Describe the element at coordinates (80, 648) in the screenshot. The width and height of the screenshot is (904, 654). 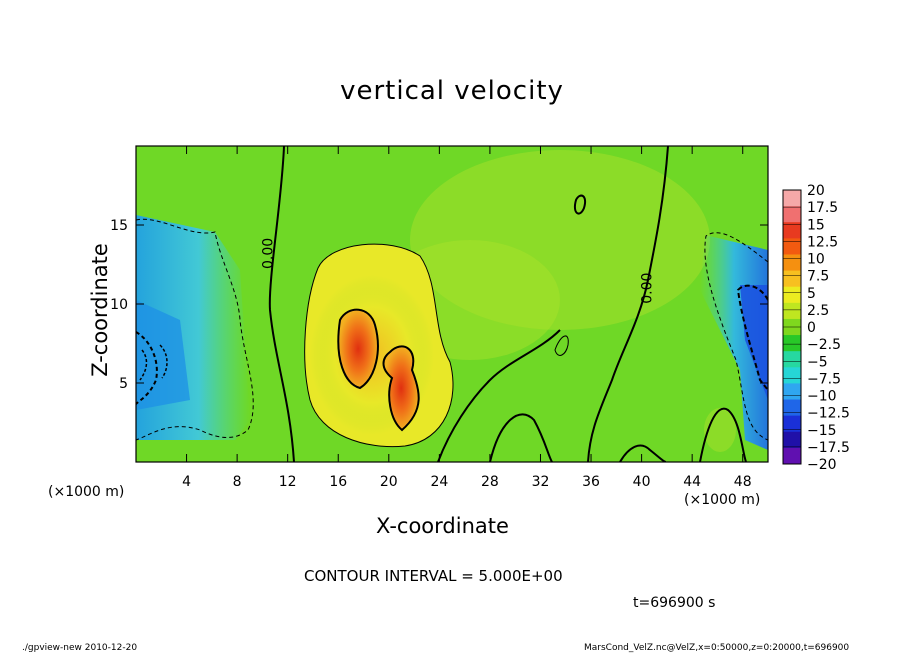
I see `footer-left: ./gpview-new 2010-12-20` at that location.